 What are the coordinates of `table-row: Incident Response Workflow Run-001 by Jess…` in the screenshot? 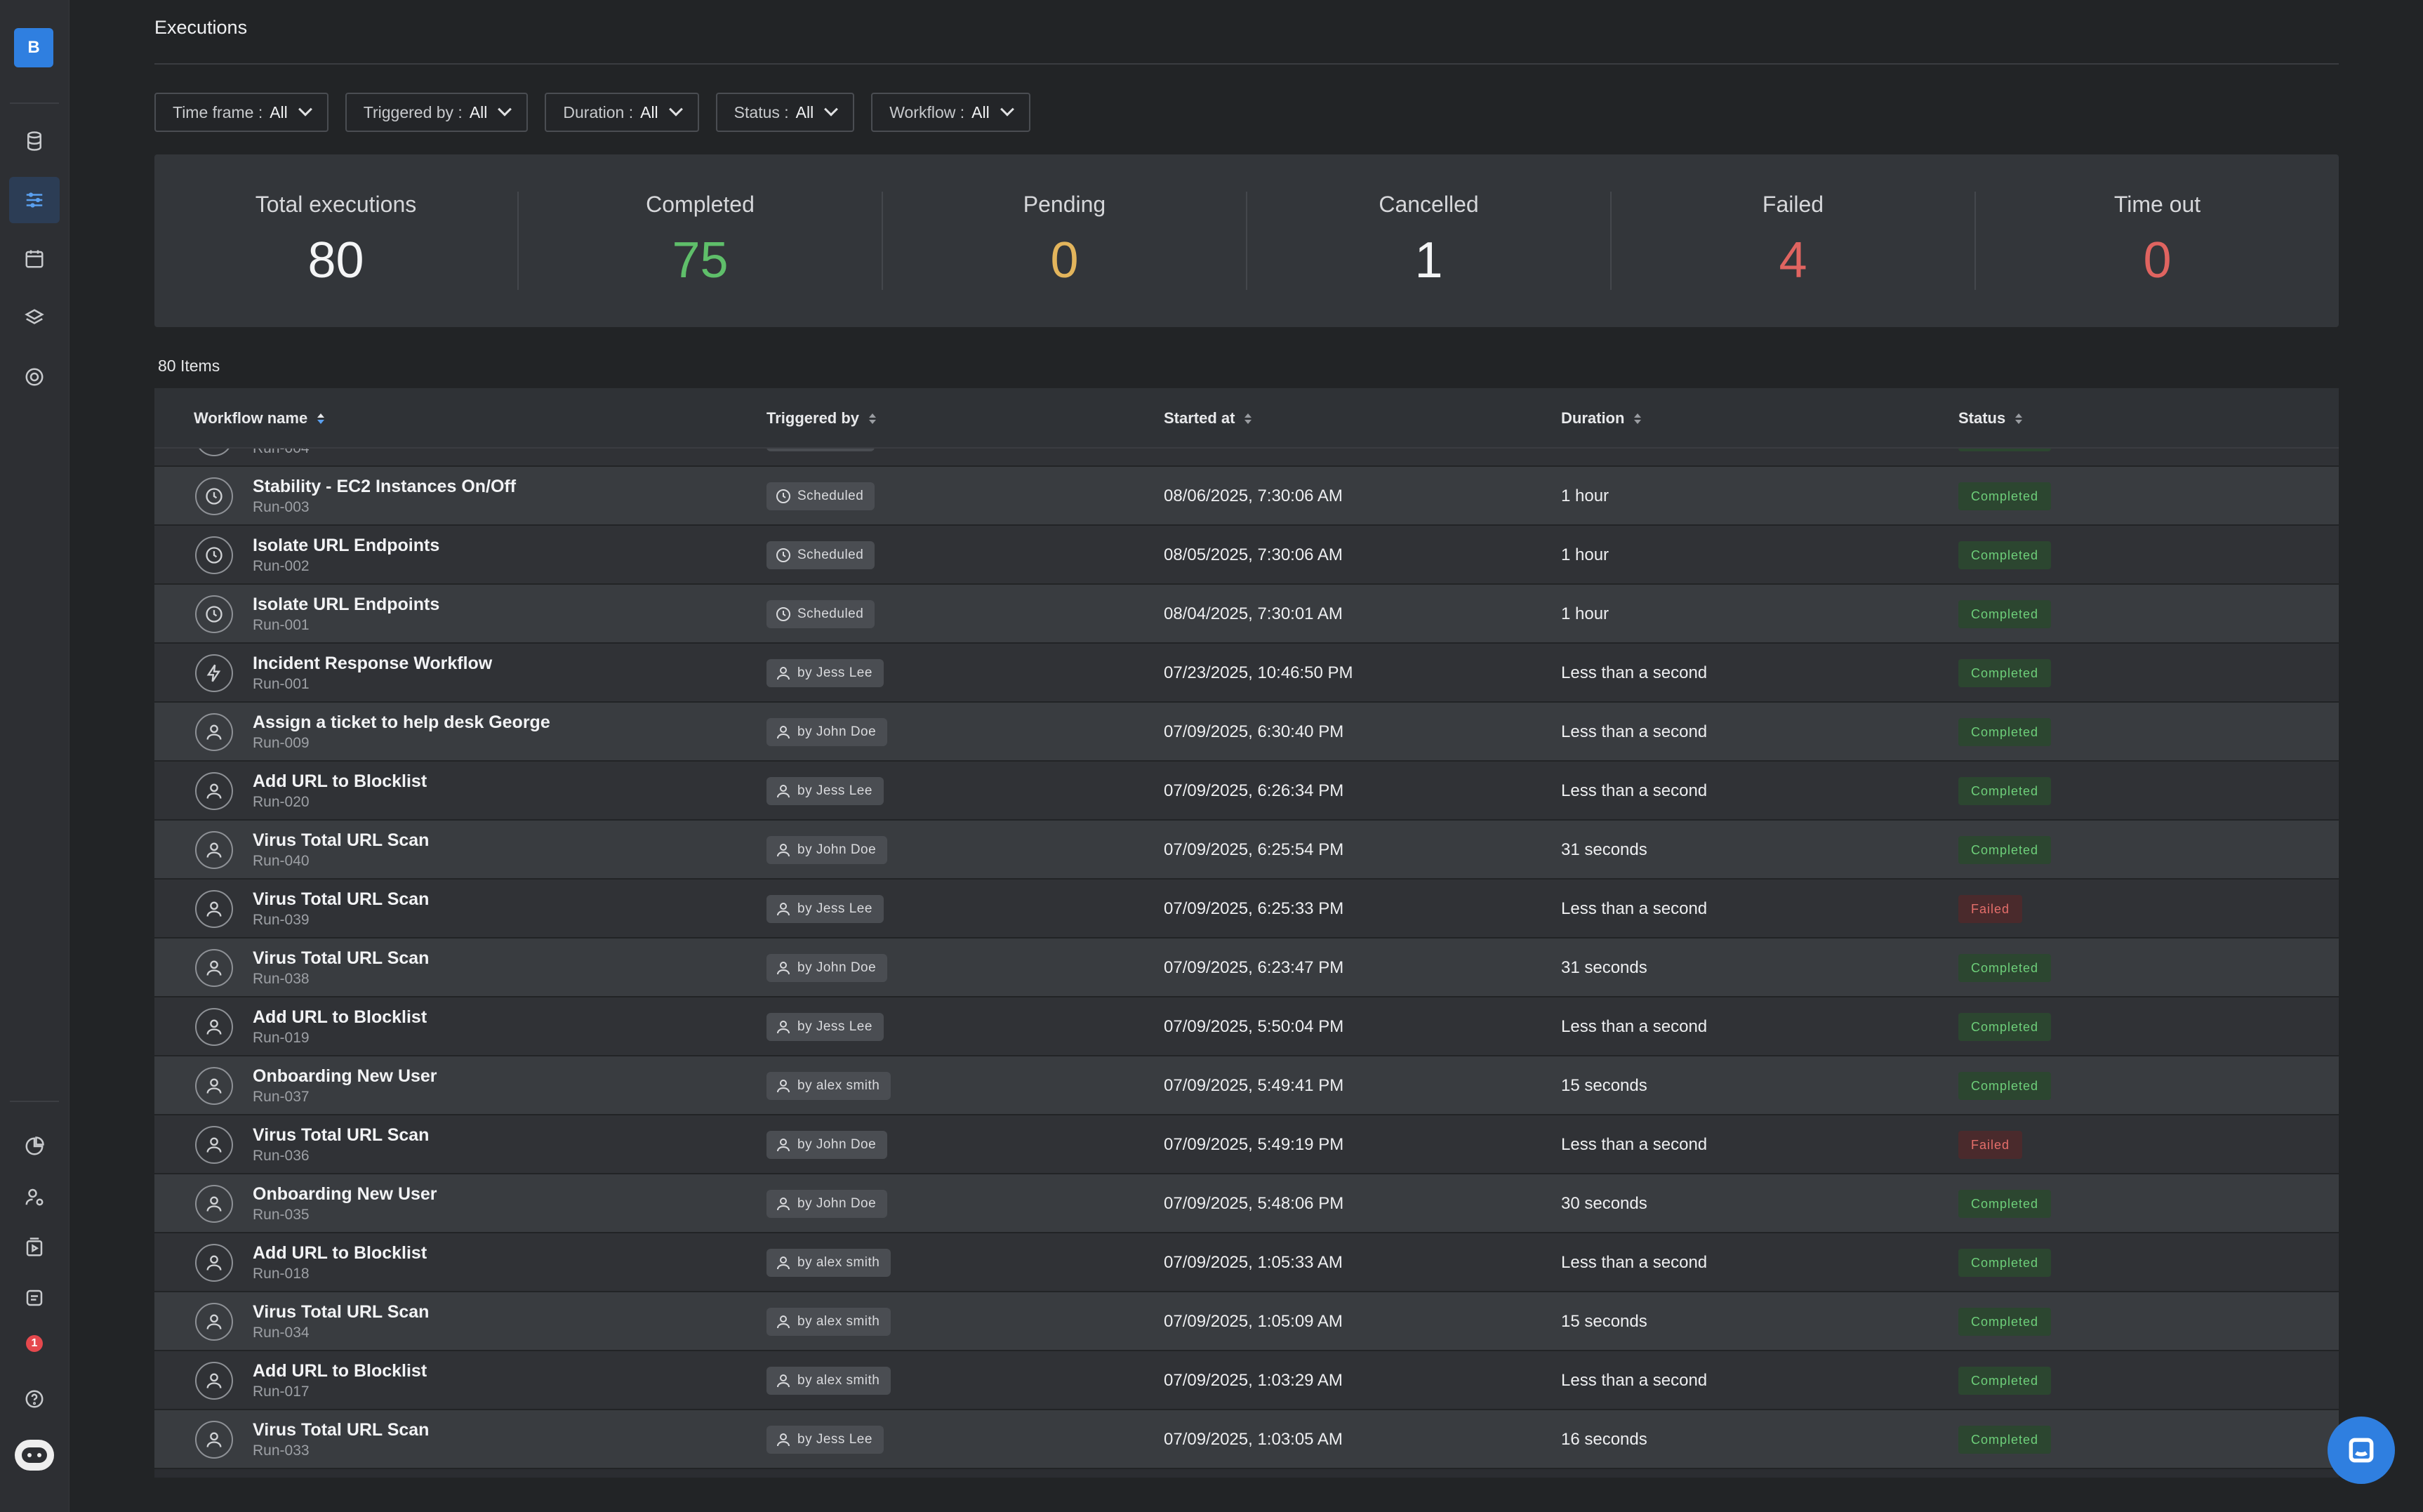 It's located at (1246, 673).